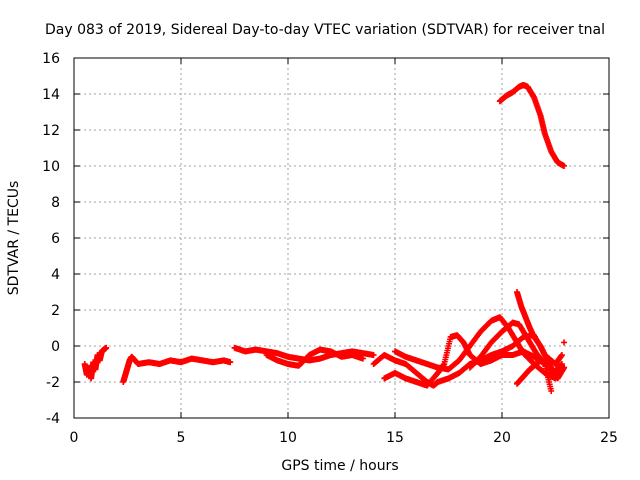 This screenshot has width=640, height=480. I want to click on series-track-f, so click(468, 363).